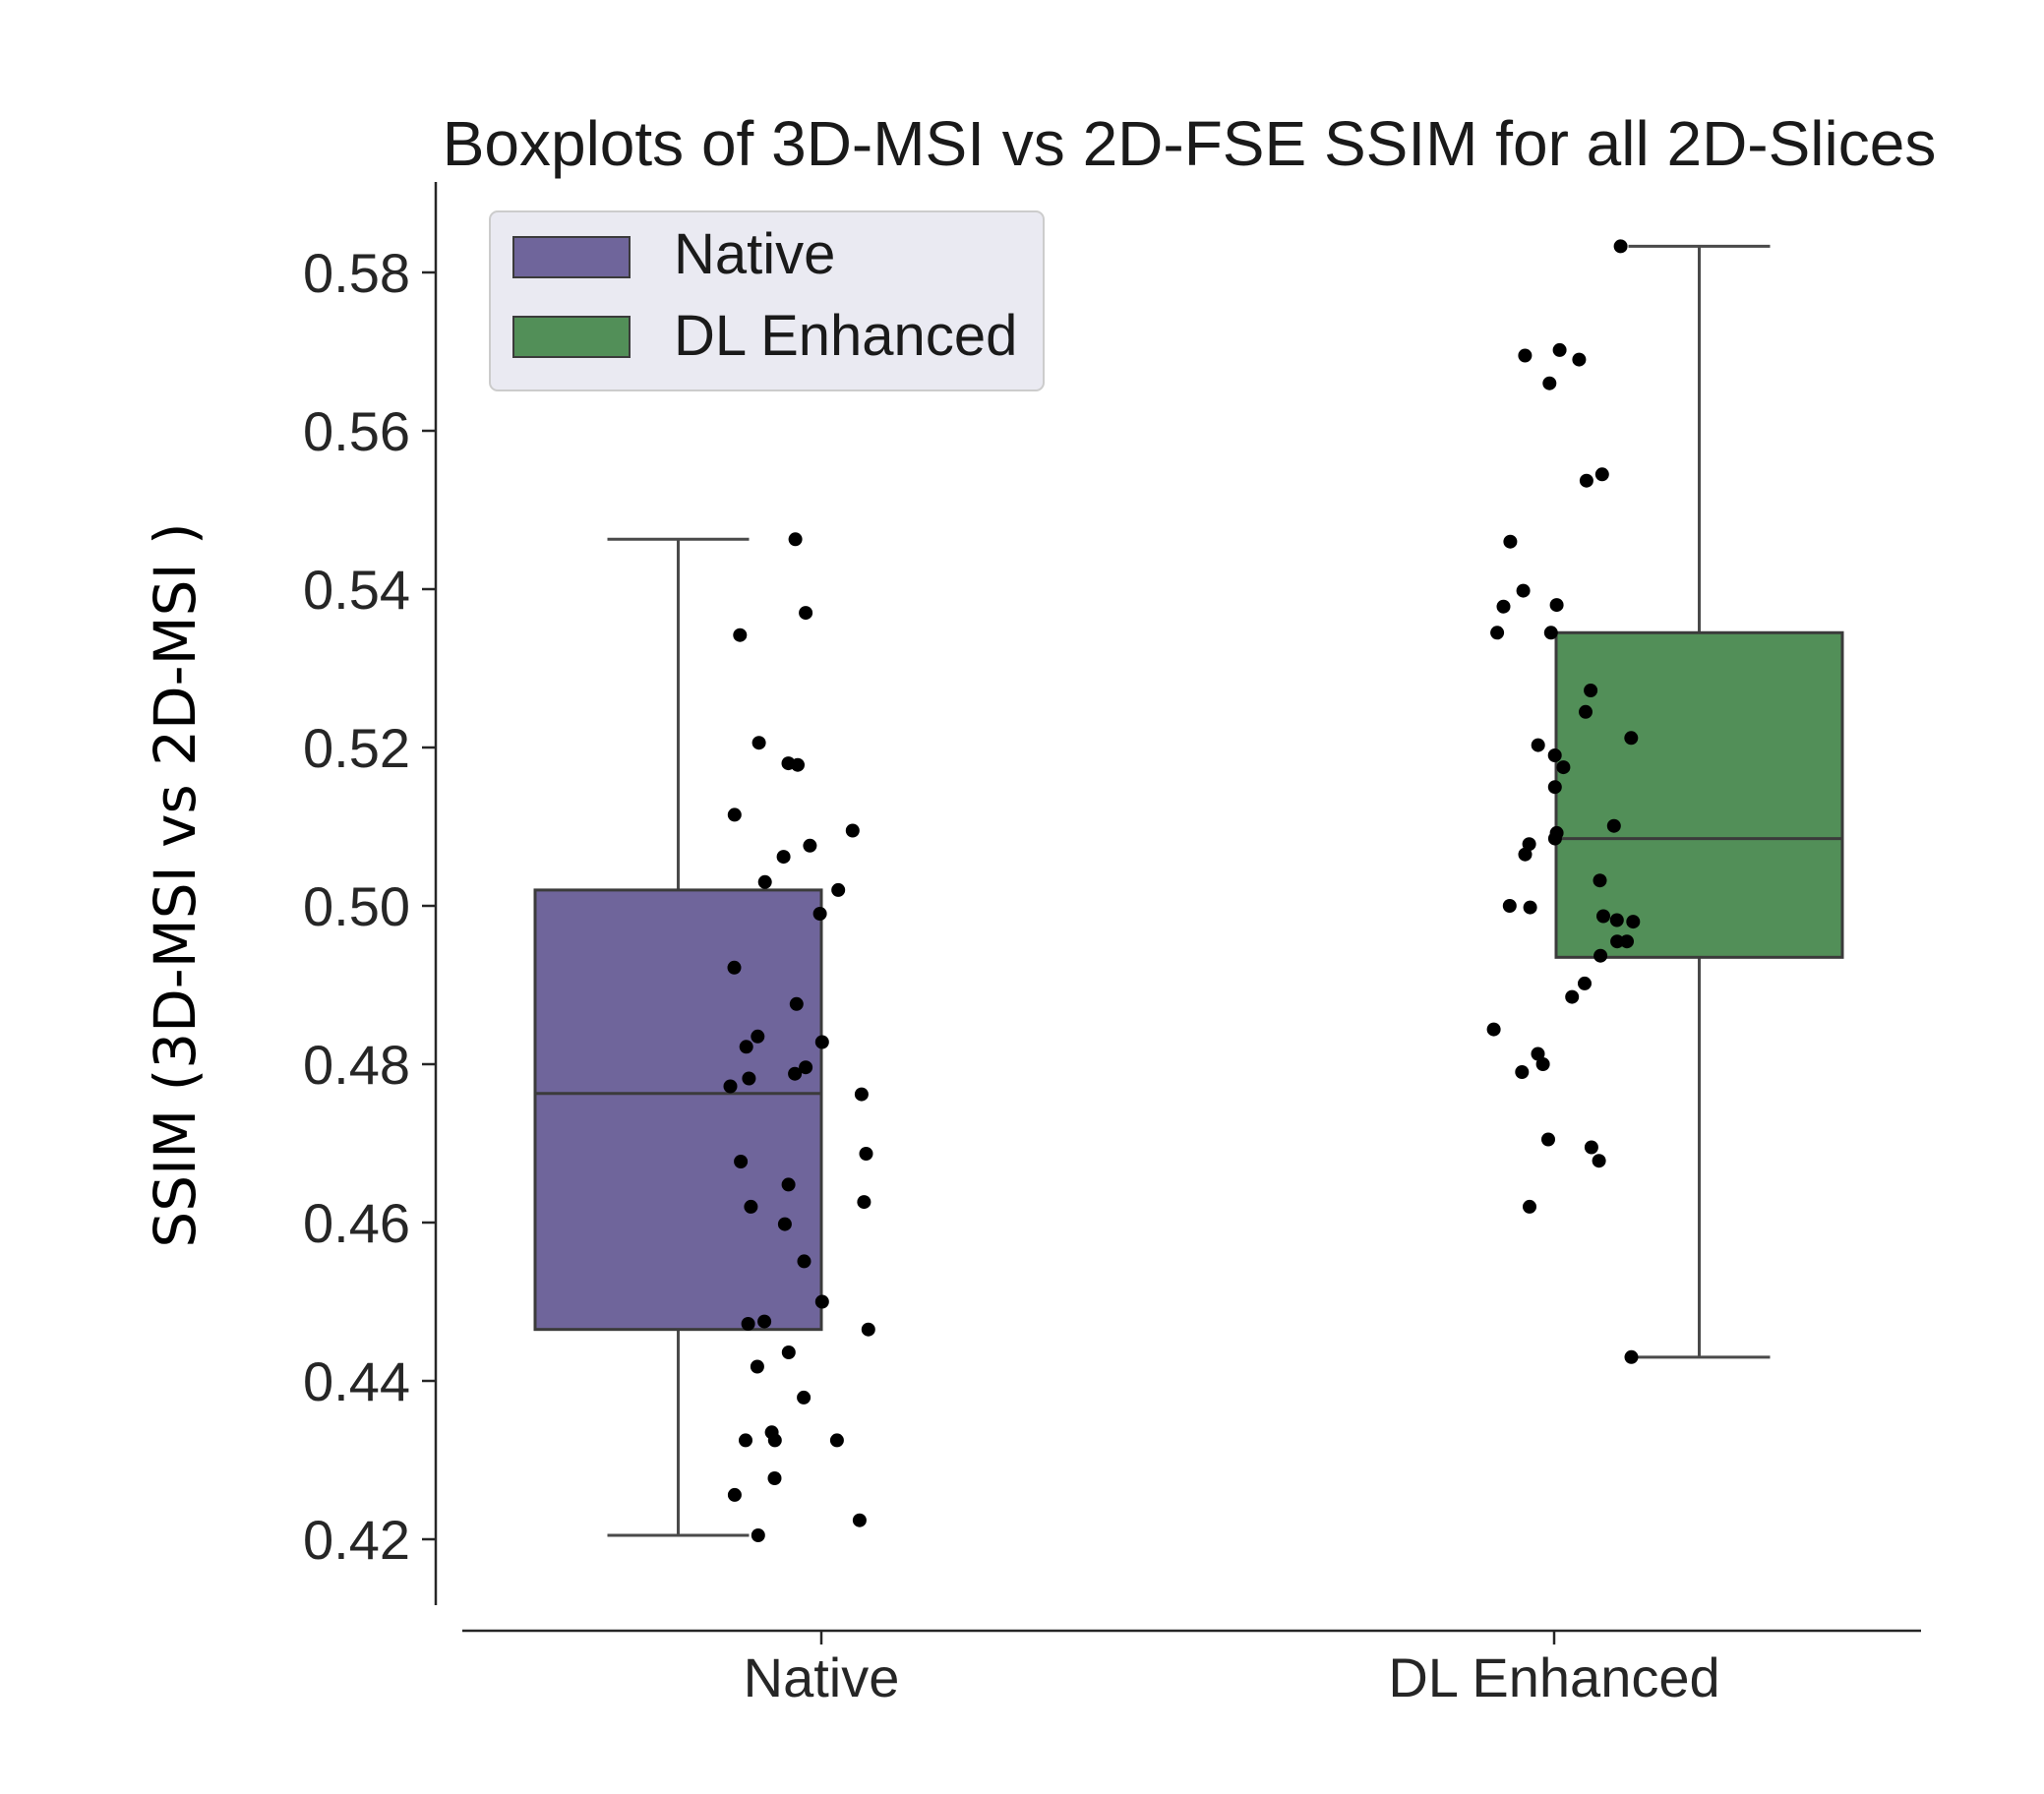  Describe the element at coordinates (767, 300) in the screenshot. I see `legend: Native DL Enhanced` at that location.